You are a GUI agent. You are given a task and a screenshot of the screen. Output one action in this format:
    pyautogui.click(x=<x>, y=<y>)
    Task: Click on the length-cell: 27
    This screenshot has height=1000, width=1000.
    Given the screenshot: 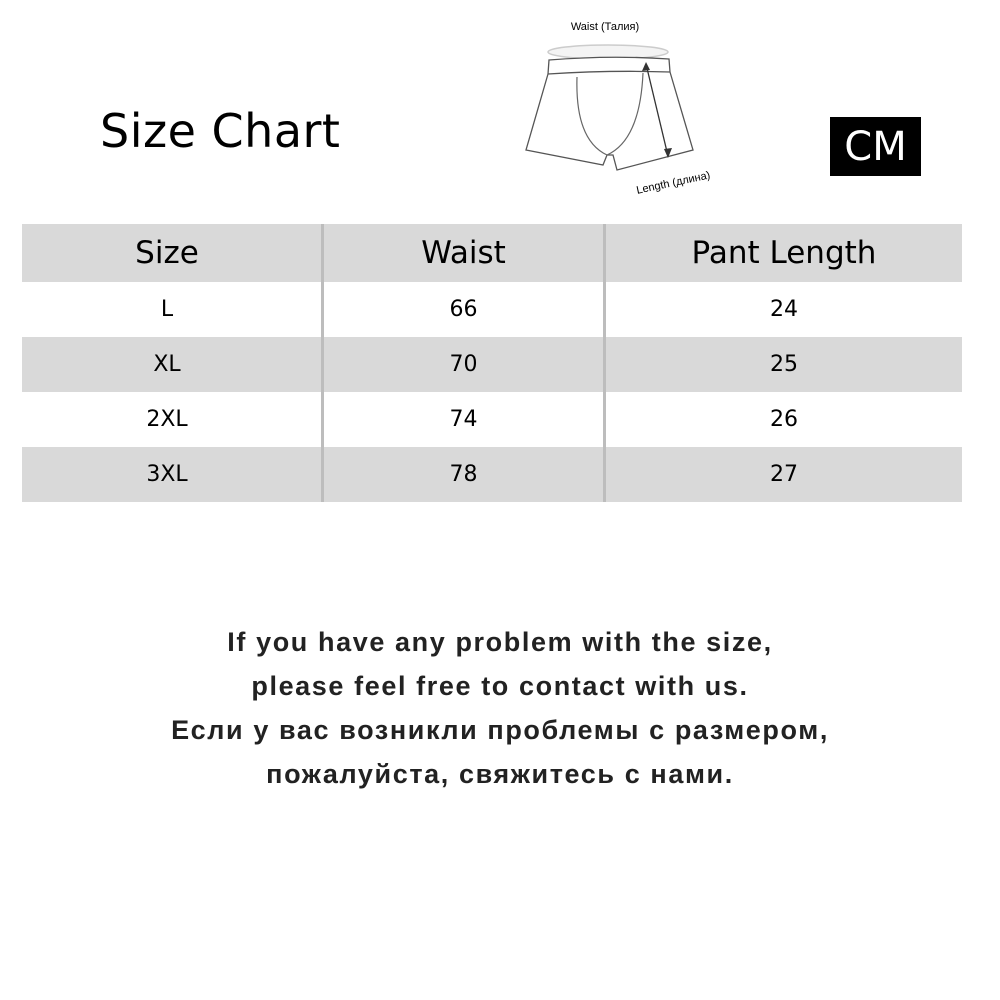 What is the action you would take?
    pyautogui.click(x=784, y=474)
    